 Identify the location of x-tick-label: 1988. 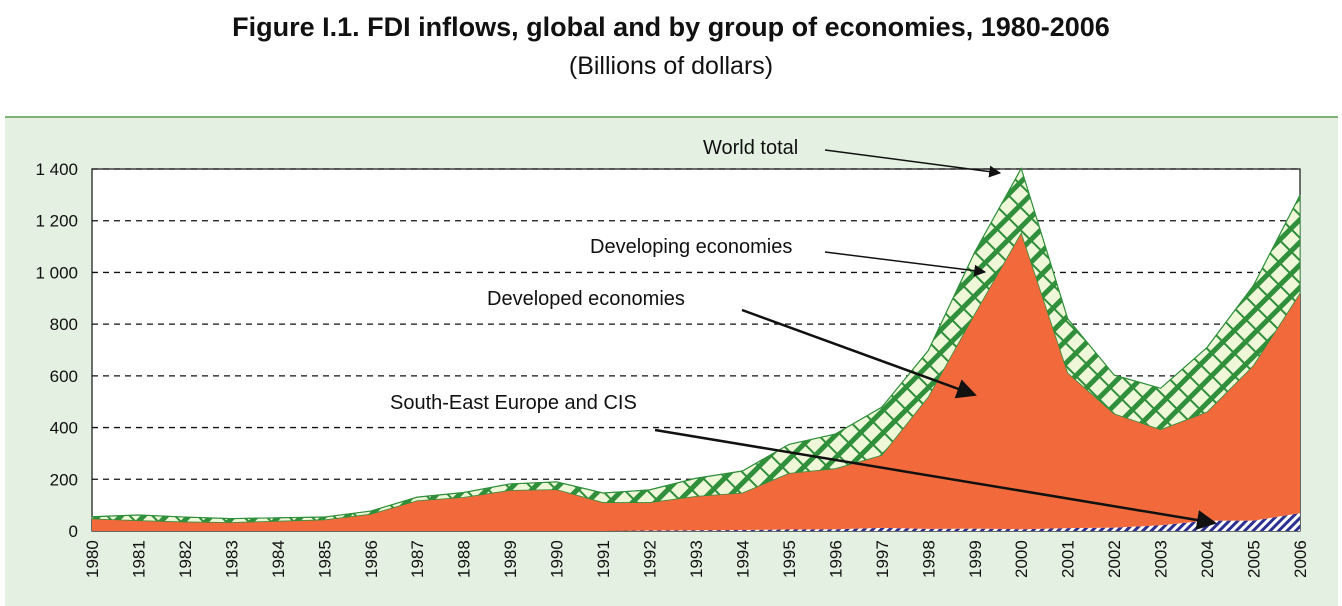
(464, 559).